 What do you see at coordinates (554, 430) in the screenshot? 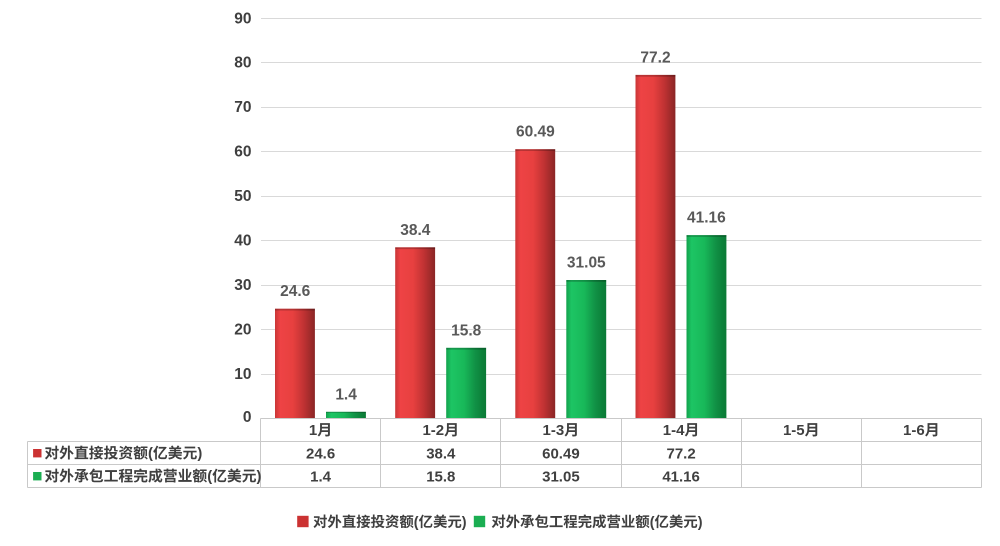
I see `svg-text: 1-3` at bounding box center [554, 430].